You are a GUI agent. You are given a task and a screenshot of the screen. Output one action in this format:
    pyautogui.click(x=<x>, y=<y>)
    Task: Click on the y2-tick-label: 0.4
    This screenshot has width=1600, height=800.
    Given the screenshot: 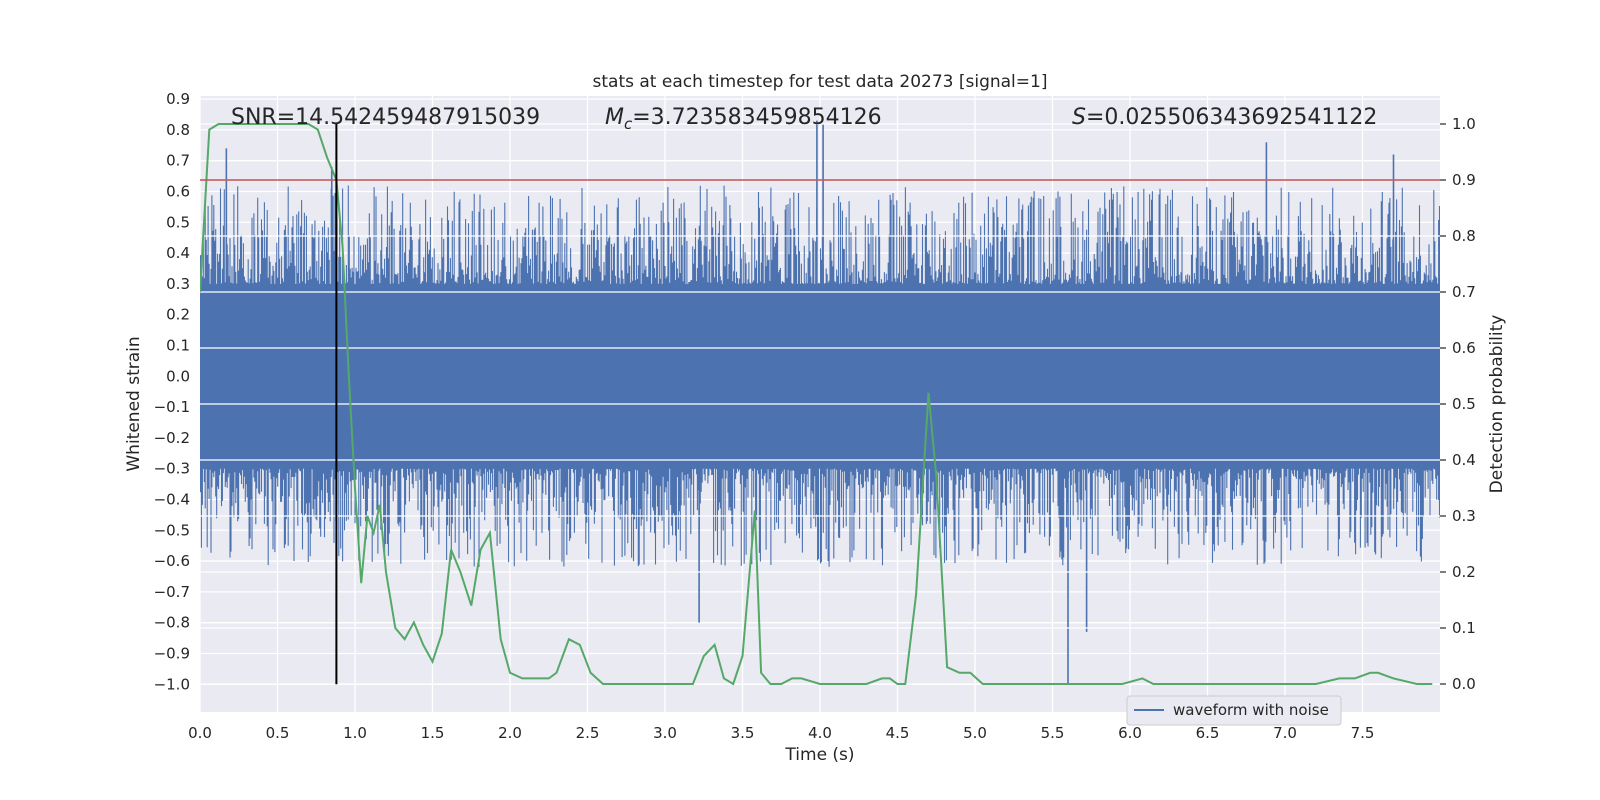 What is the action you would take?
    pyautogui.click(x=1464, y=460)
    